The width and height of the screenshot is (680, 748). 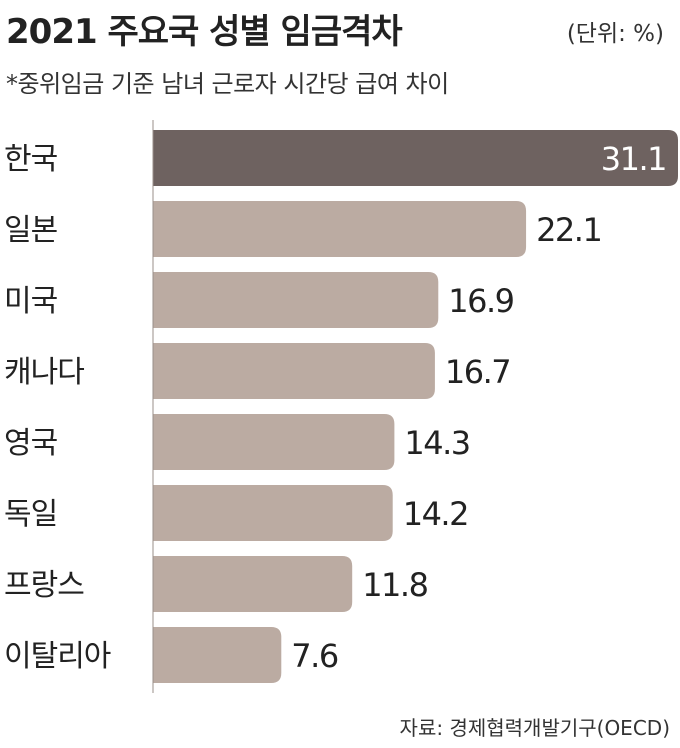 What do you see at coordinates (615, 34) in the screenshot?
I see `unit-label: (단위: %)` at bounding box center [615, 34].